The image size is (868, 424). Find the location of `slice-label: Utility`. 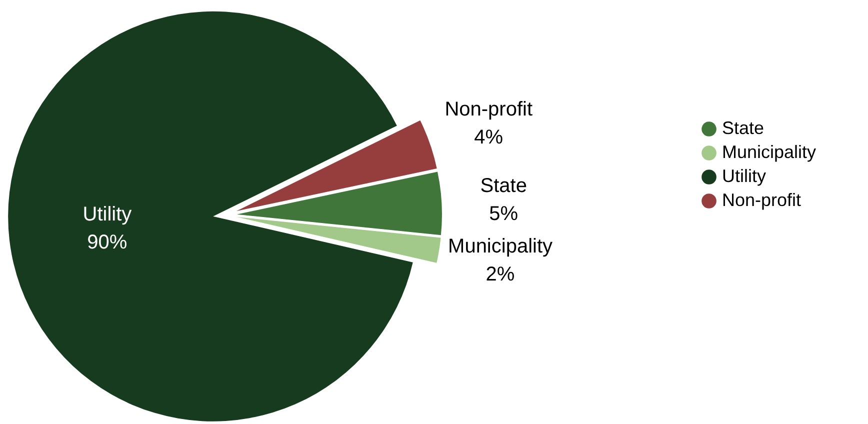

slice-label: Utility is located at coordinates (107, 215).